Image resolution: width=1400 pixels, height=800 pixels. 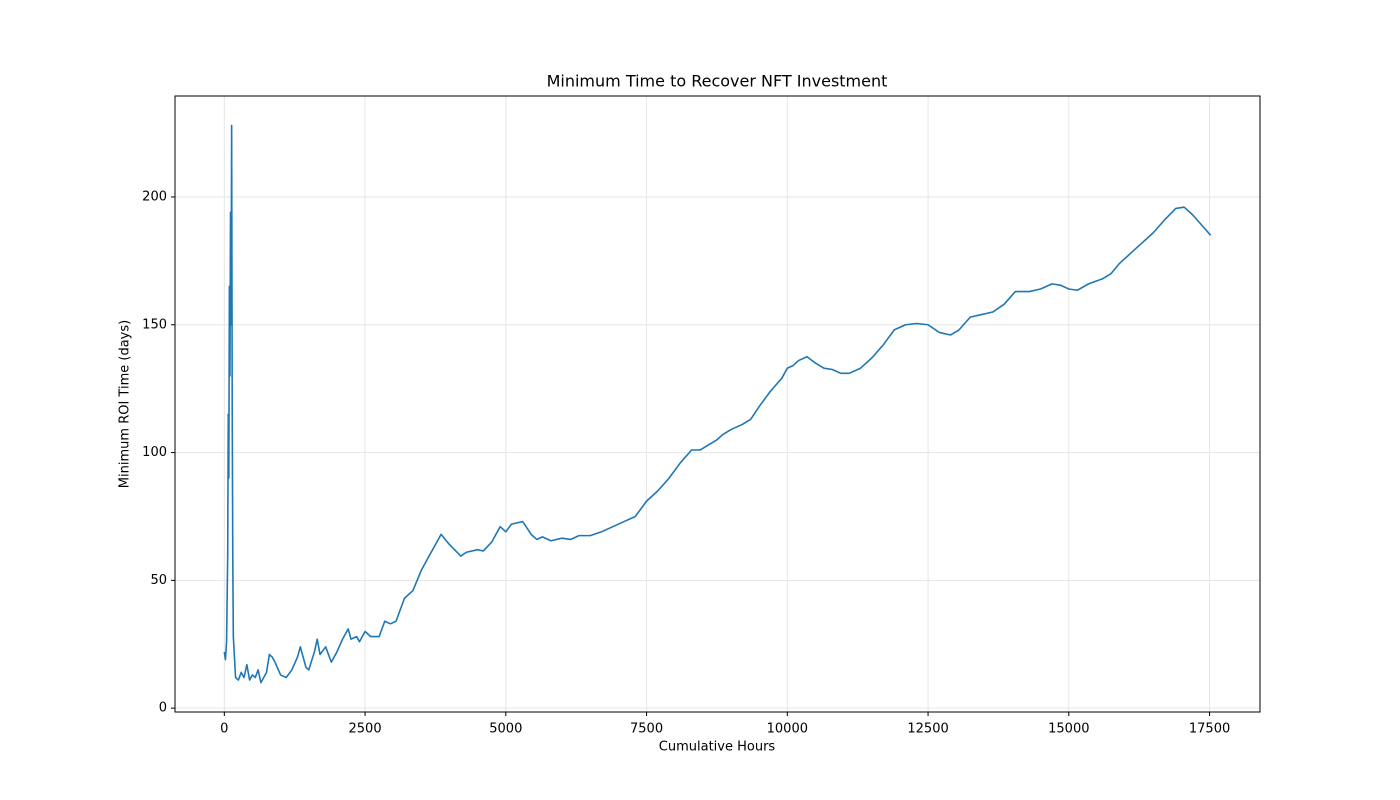 I want to click on x-tick-label: 17500, so click(x=1209, y=729).